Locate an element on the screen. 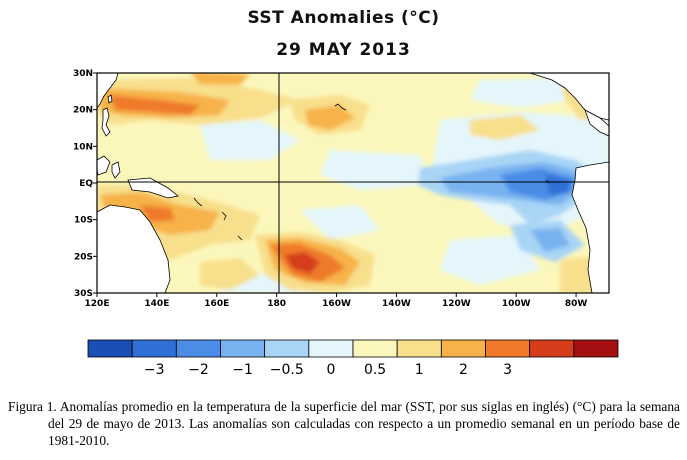 The width and height of the screenshot is (687, 460). lon-tick-label: 140E is located at coordinates (156, 304).